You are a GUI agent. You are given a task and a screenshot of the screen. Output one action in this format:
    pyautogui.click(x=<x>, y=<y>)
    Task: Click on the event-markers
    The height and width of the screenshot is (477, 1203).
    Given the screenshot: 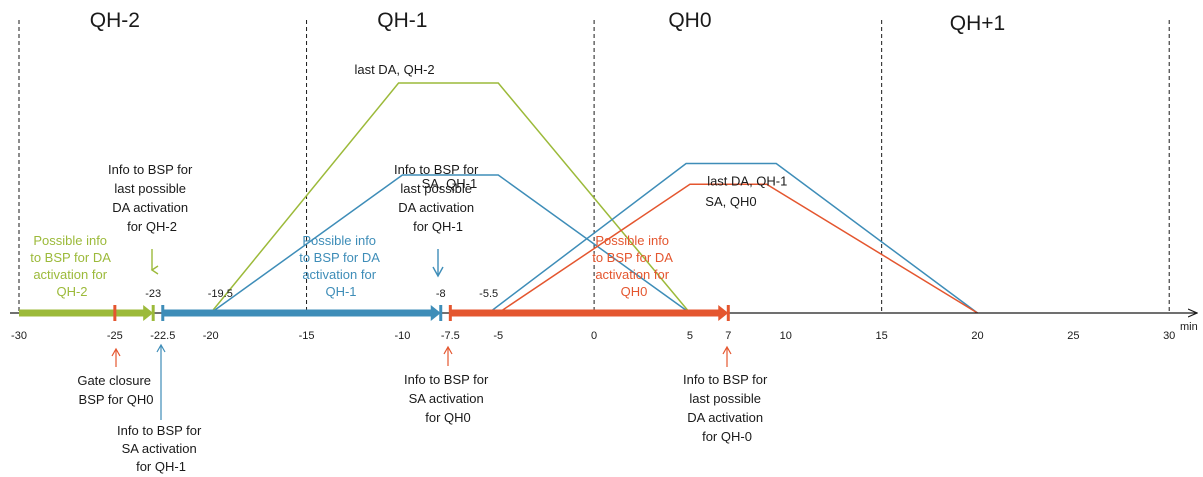 What is the action you would take?
    pyautogui.click(x=421, y=313)
    